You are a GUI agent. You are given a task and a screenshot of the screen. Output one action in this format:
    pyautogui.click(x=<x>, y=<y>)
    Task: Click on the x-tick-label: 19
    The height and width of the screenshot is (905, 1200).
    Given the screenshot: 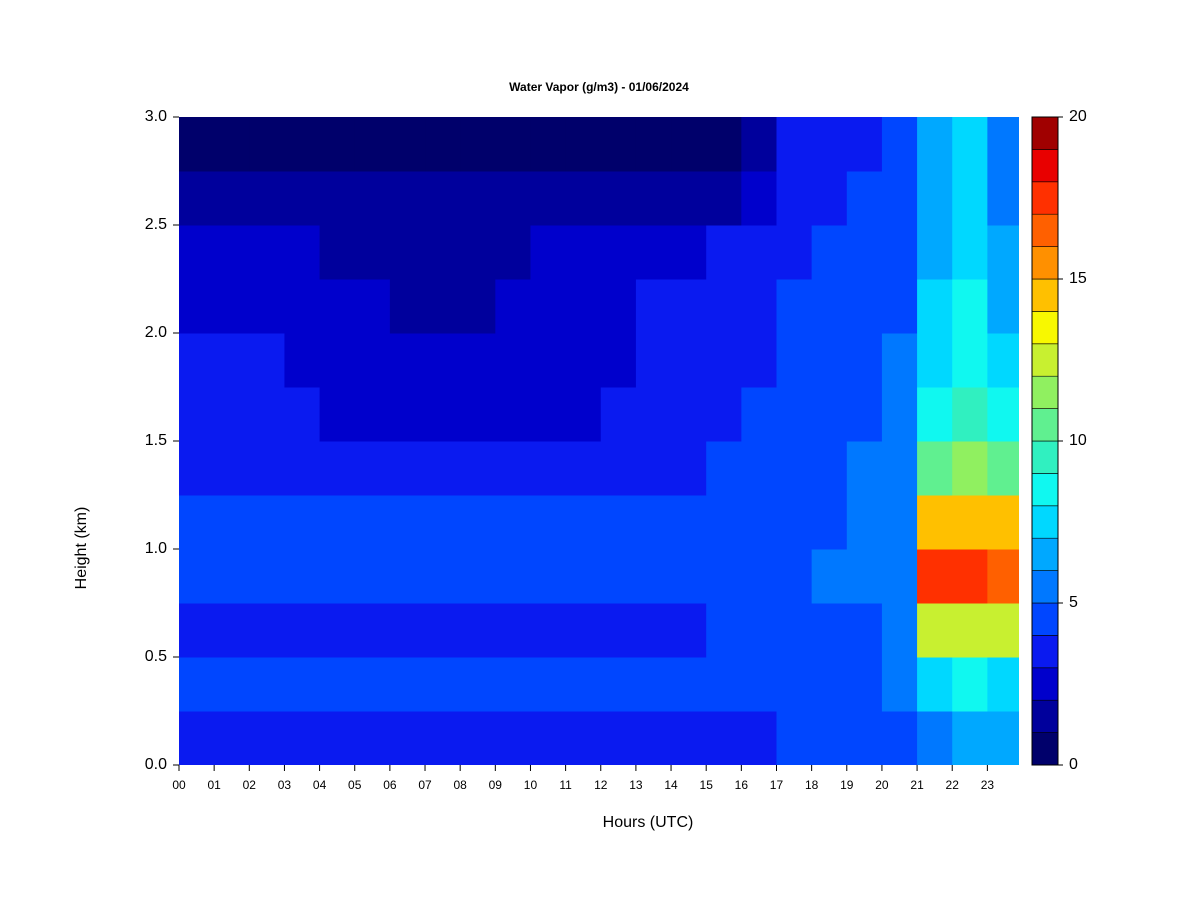 What is the action you would take?
    pyautogui.click(x=847, y=785)
    